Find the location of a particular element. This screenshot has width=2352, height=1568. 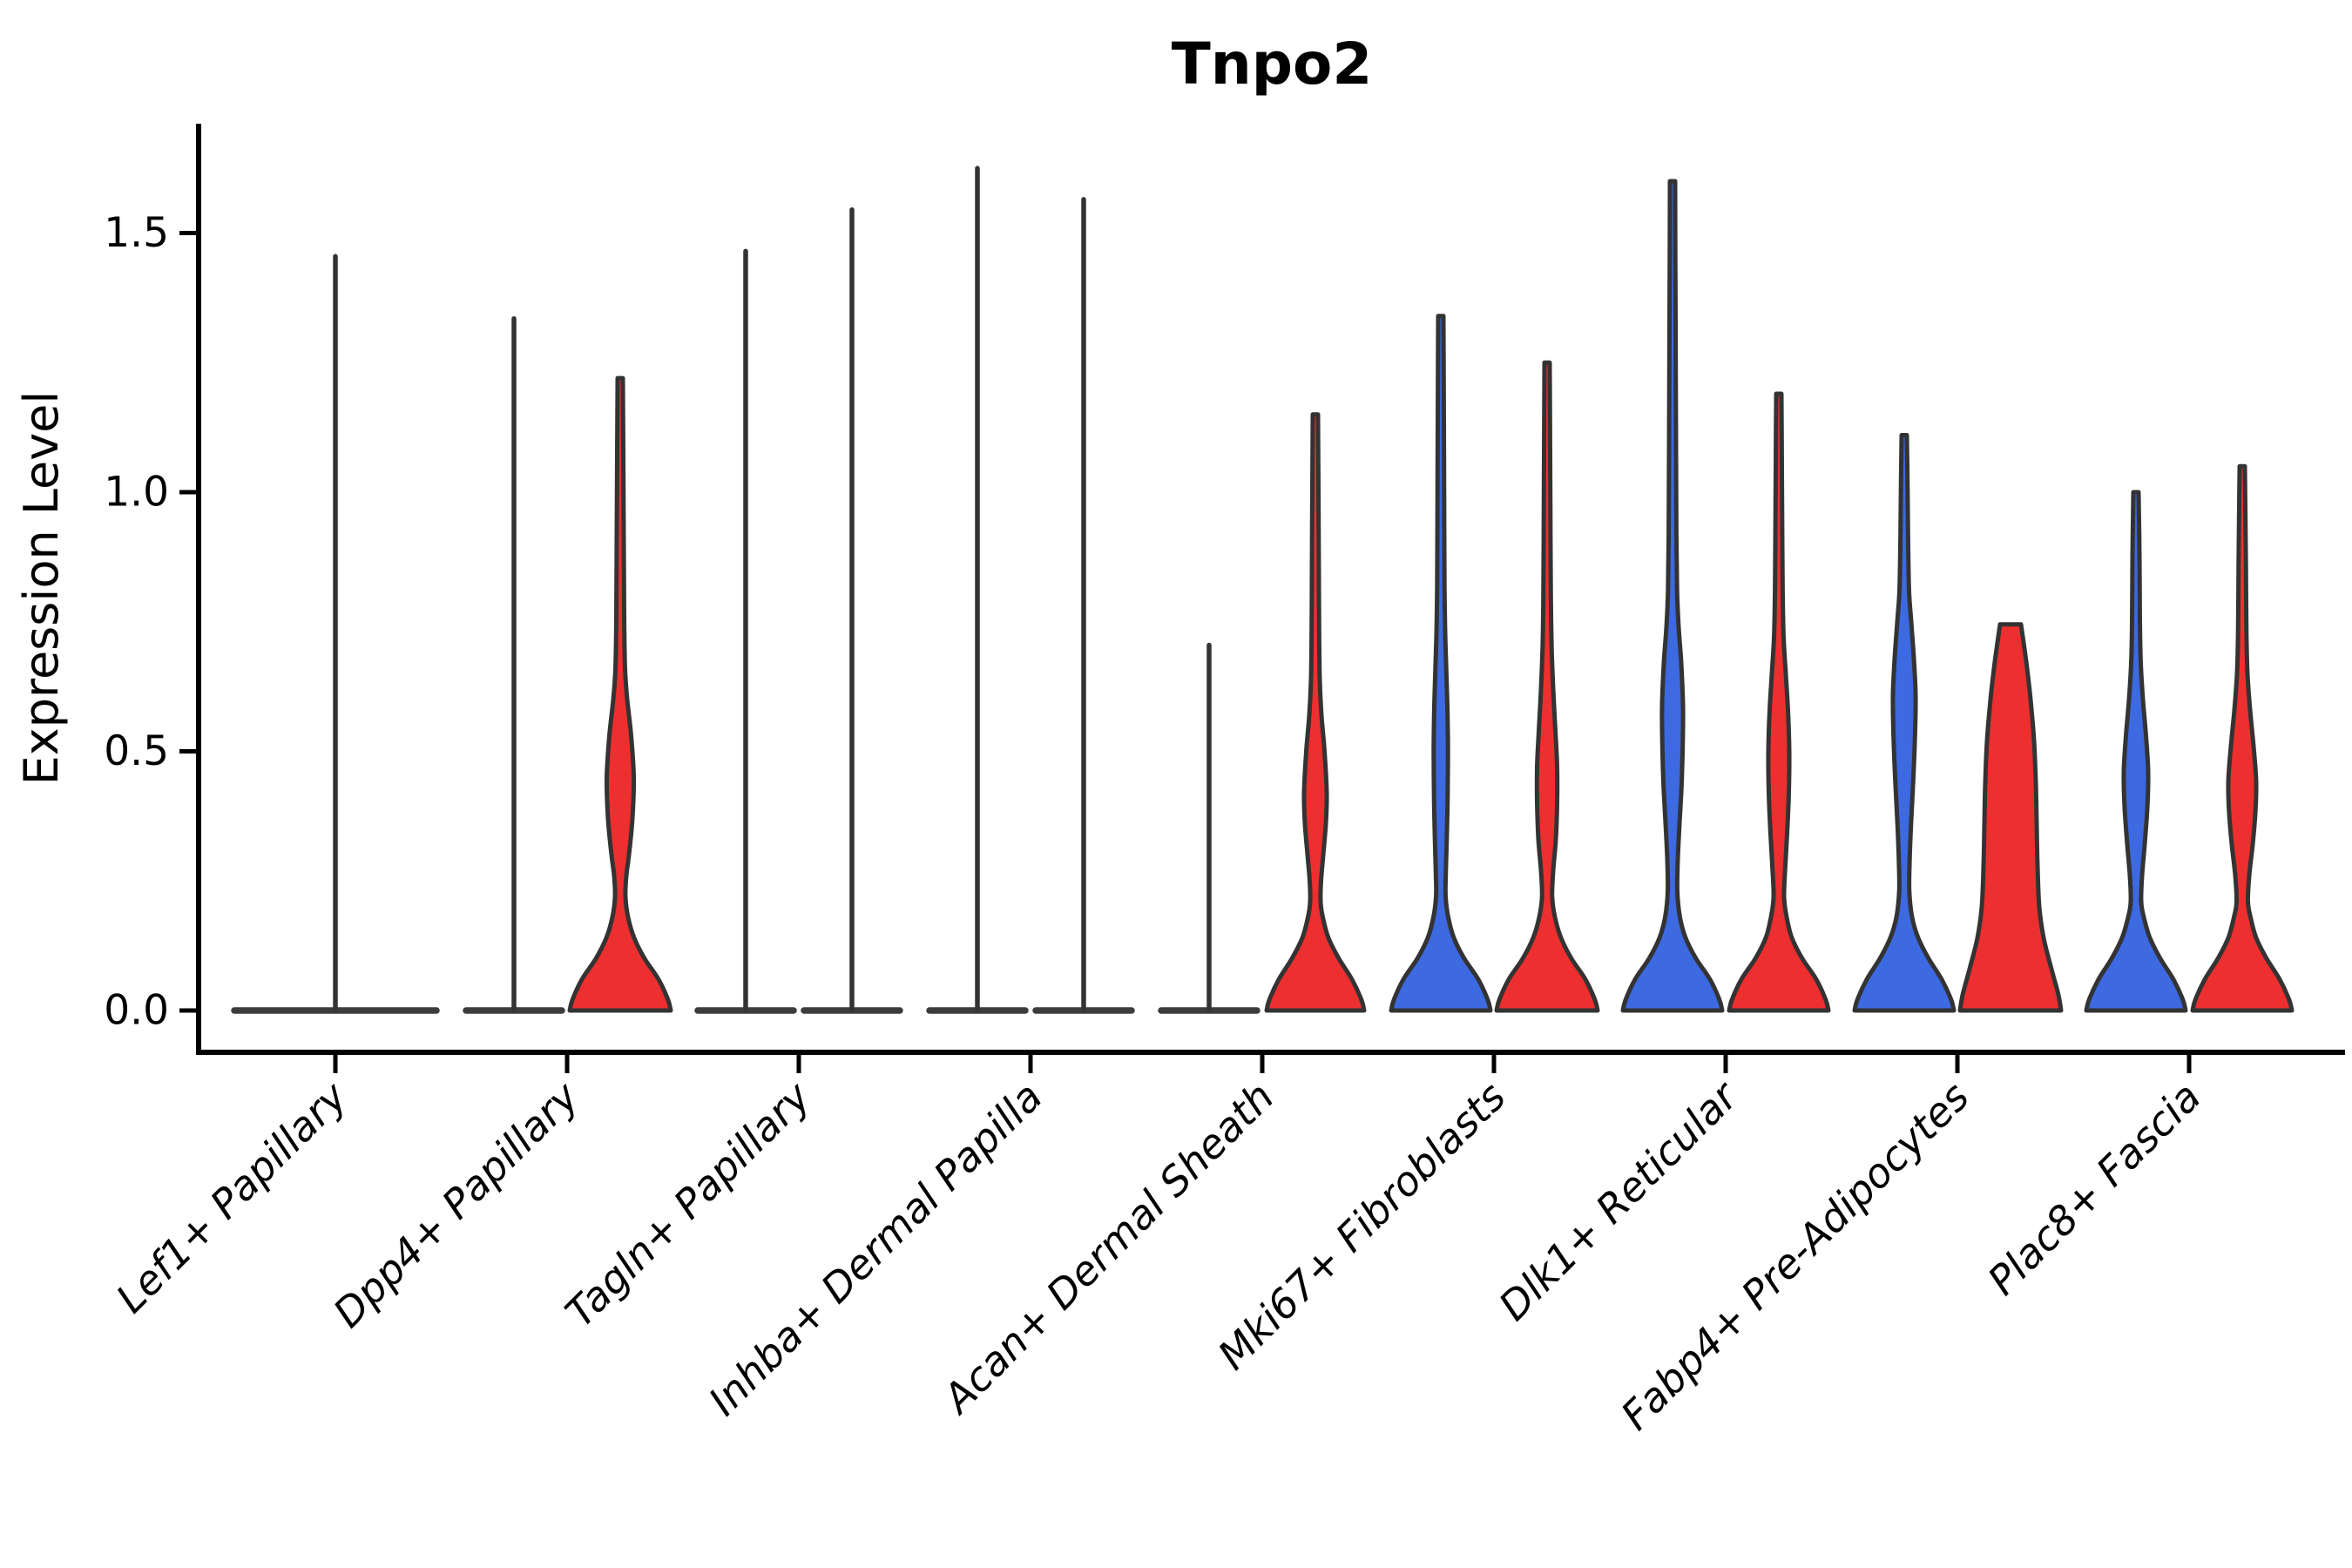

x-category-label: Plac8+ Fascia is located at coordinates (2093, 1188).